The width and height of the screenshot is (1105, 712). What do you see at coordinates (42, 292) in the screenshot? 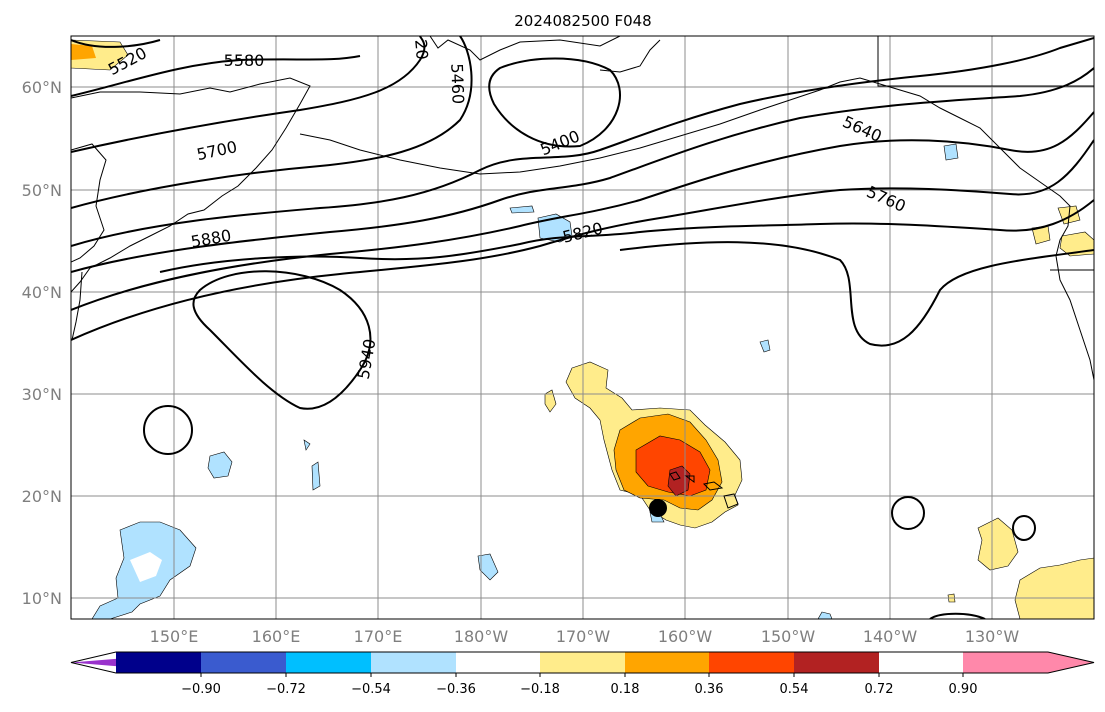
I see `lat-label: 40°N` at bounding box center [42, 292].